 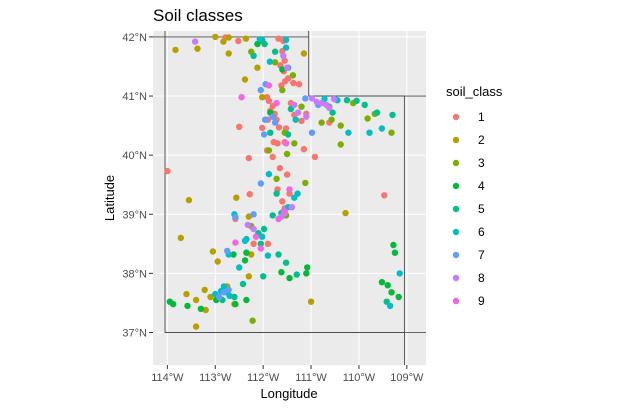 What do you see at coordinates (407, 378) in the screenshot?
I see `x-tick-label: 109°W` at bounding box center [407, 378].